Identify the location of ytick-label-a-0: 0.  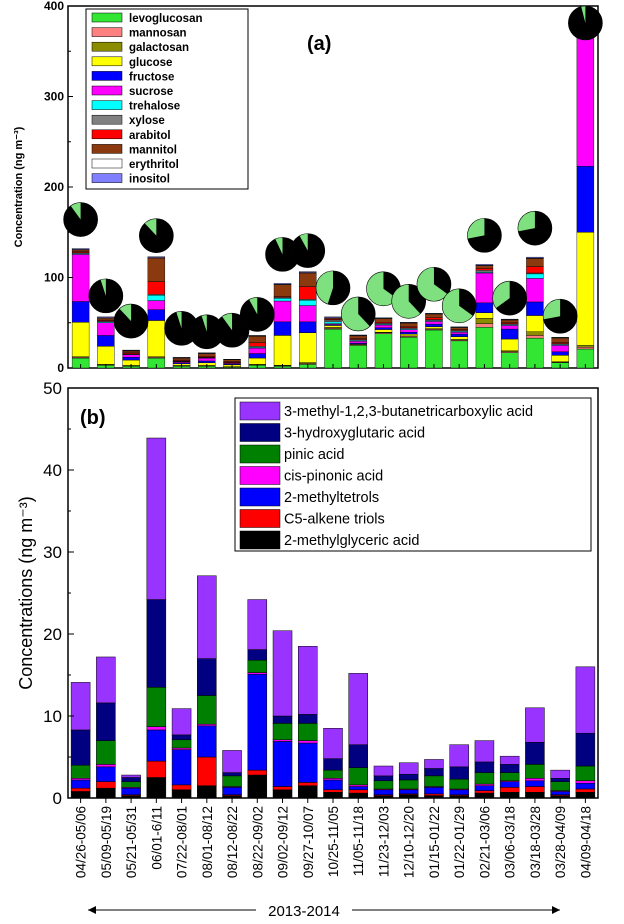
(60, 368).